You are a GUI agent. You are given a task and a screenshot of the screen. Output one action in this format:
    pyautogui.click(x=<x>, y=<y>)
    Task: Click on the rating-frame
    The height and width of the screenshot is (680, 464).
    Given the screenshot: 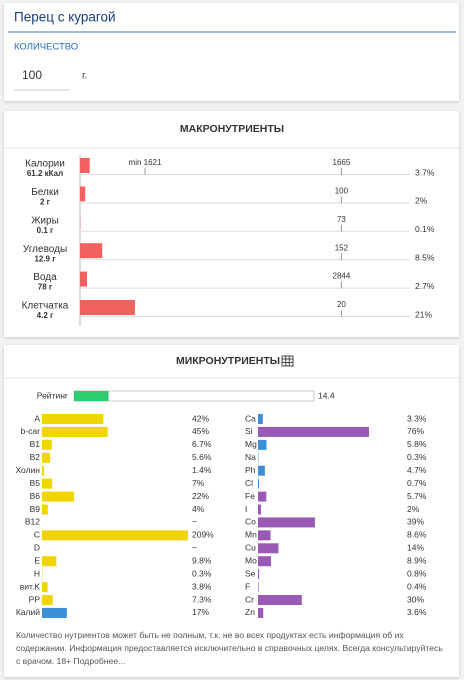 What is the action you would take?
    pyautogui.click(x=194, y=396)
    